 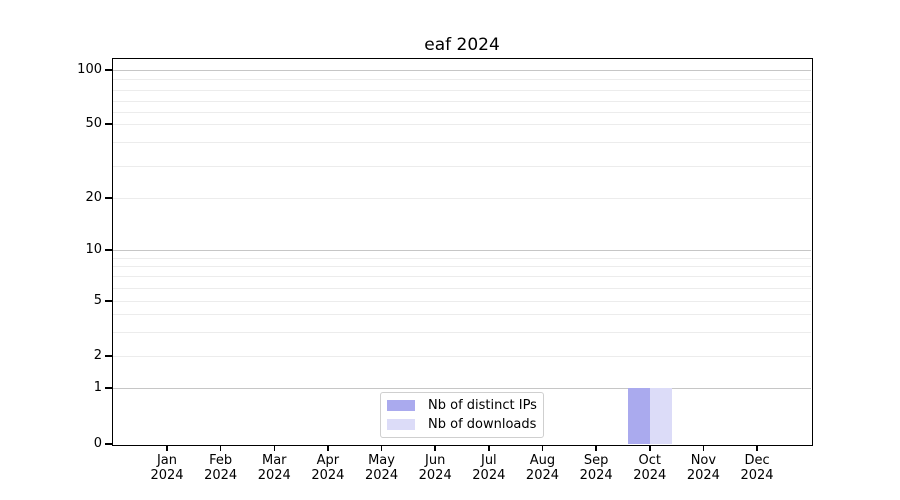 What do you see at coordinates (93, 249) in the screenshot?
I see `y-tick-label: 10` at bounding box center [93, 249].